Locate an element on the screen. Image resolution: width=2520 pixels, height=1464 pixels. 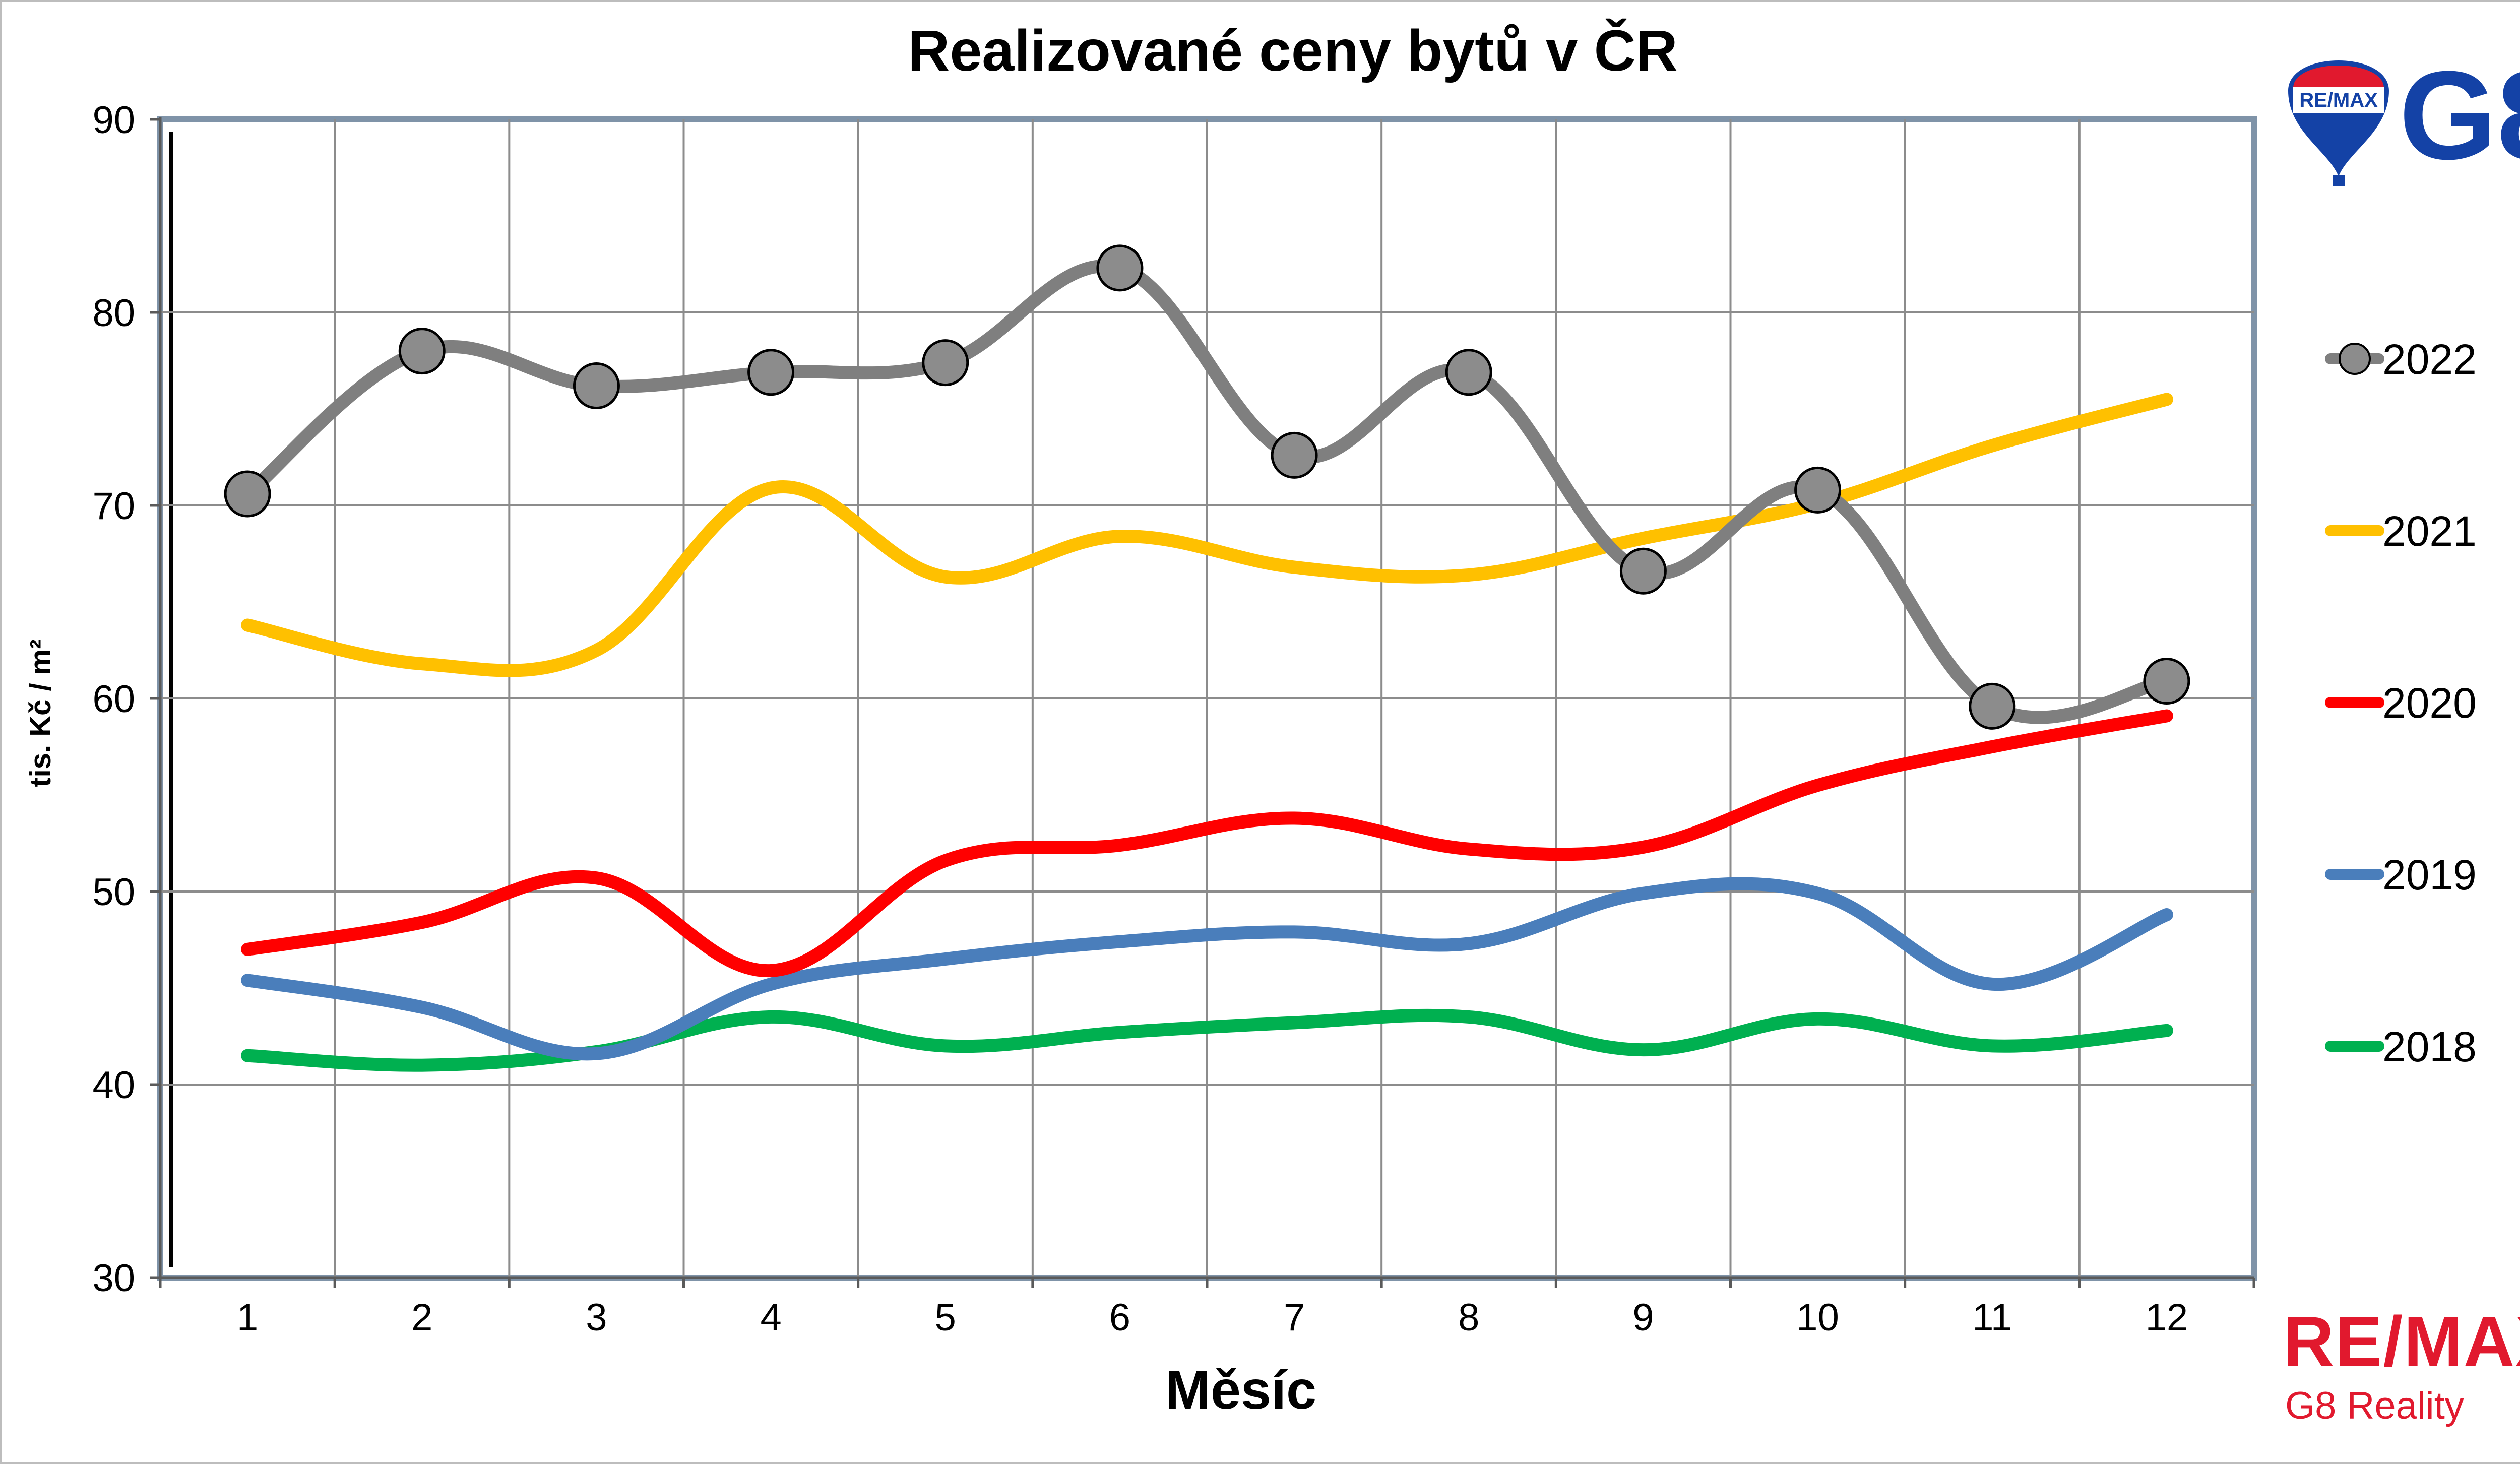
balloon-label: RE/MAX is located at coordinates (2338, 100).